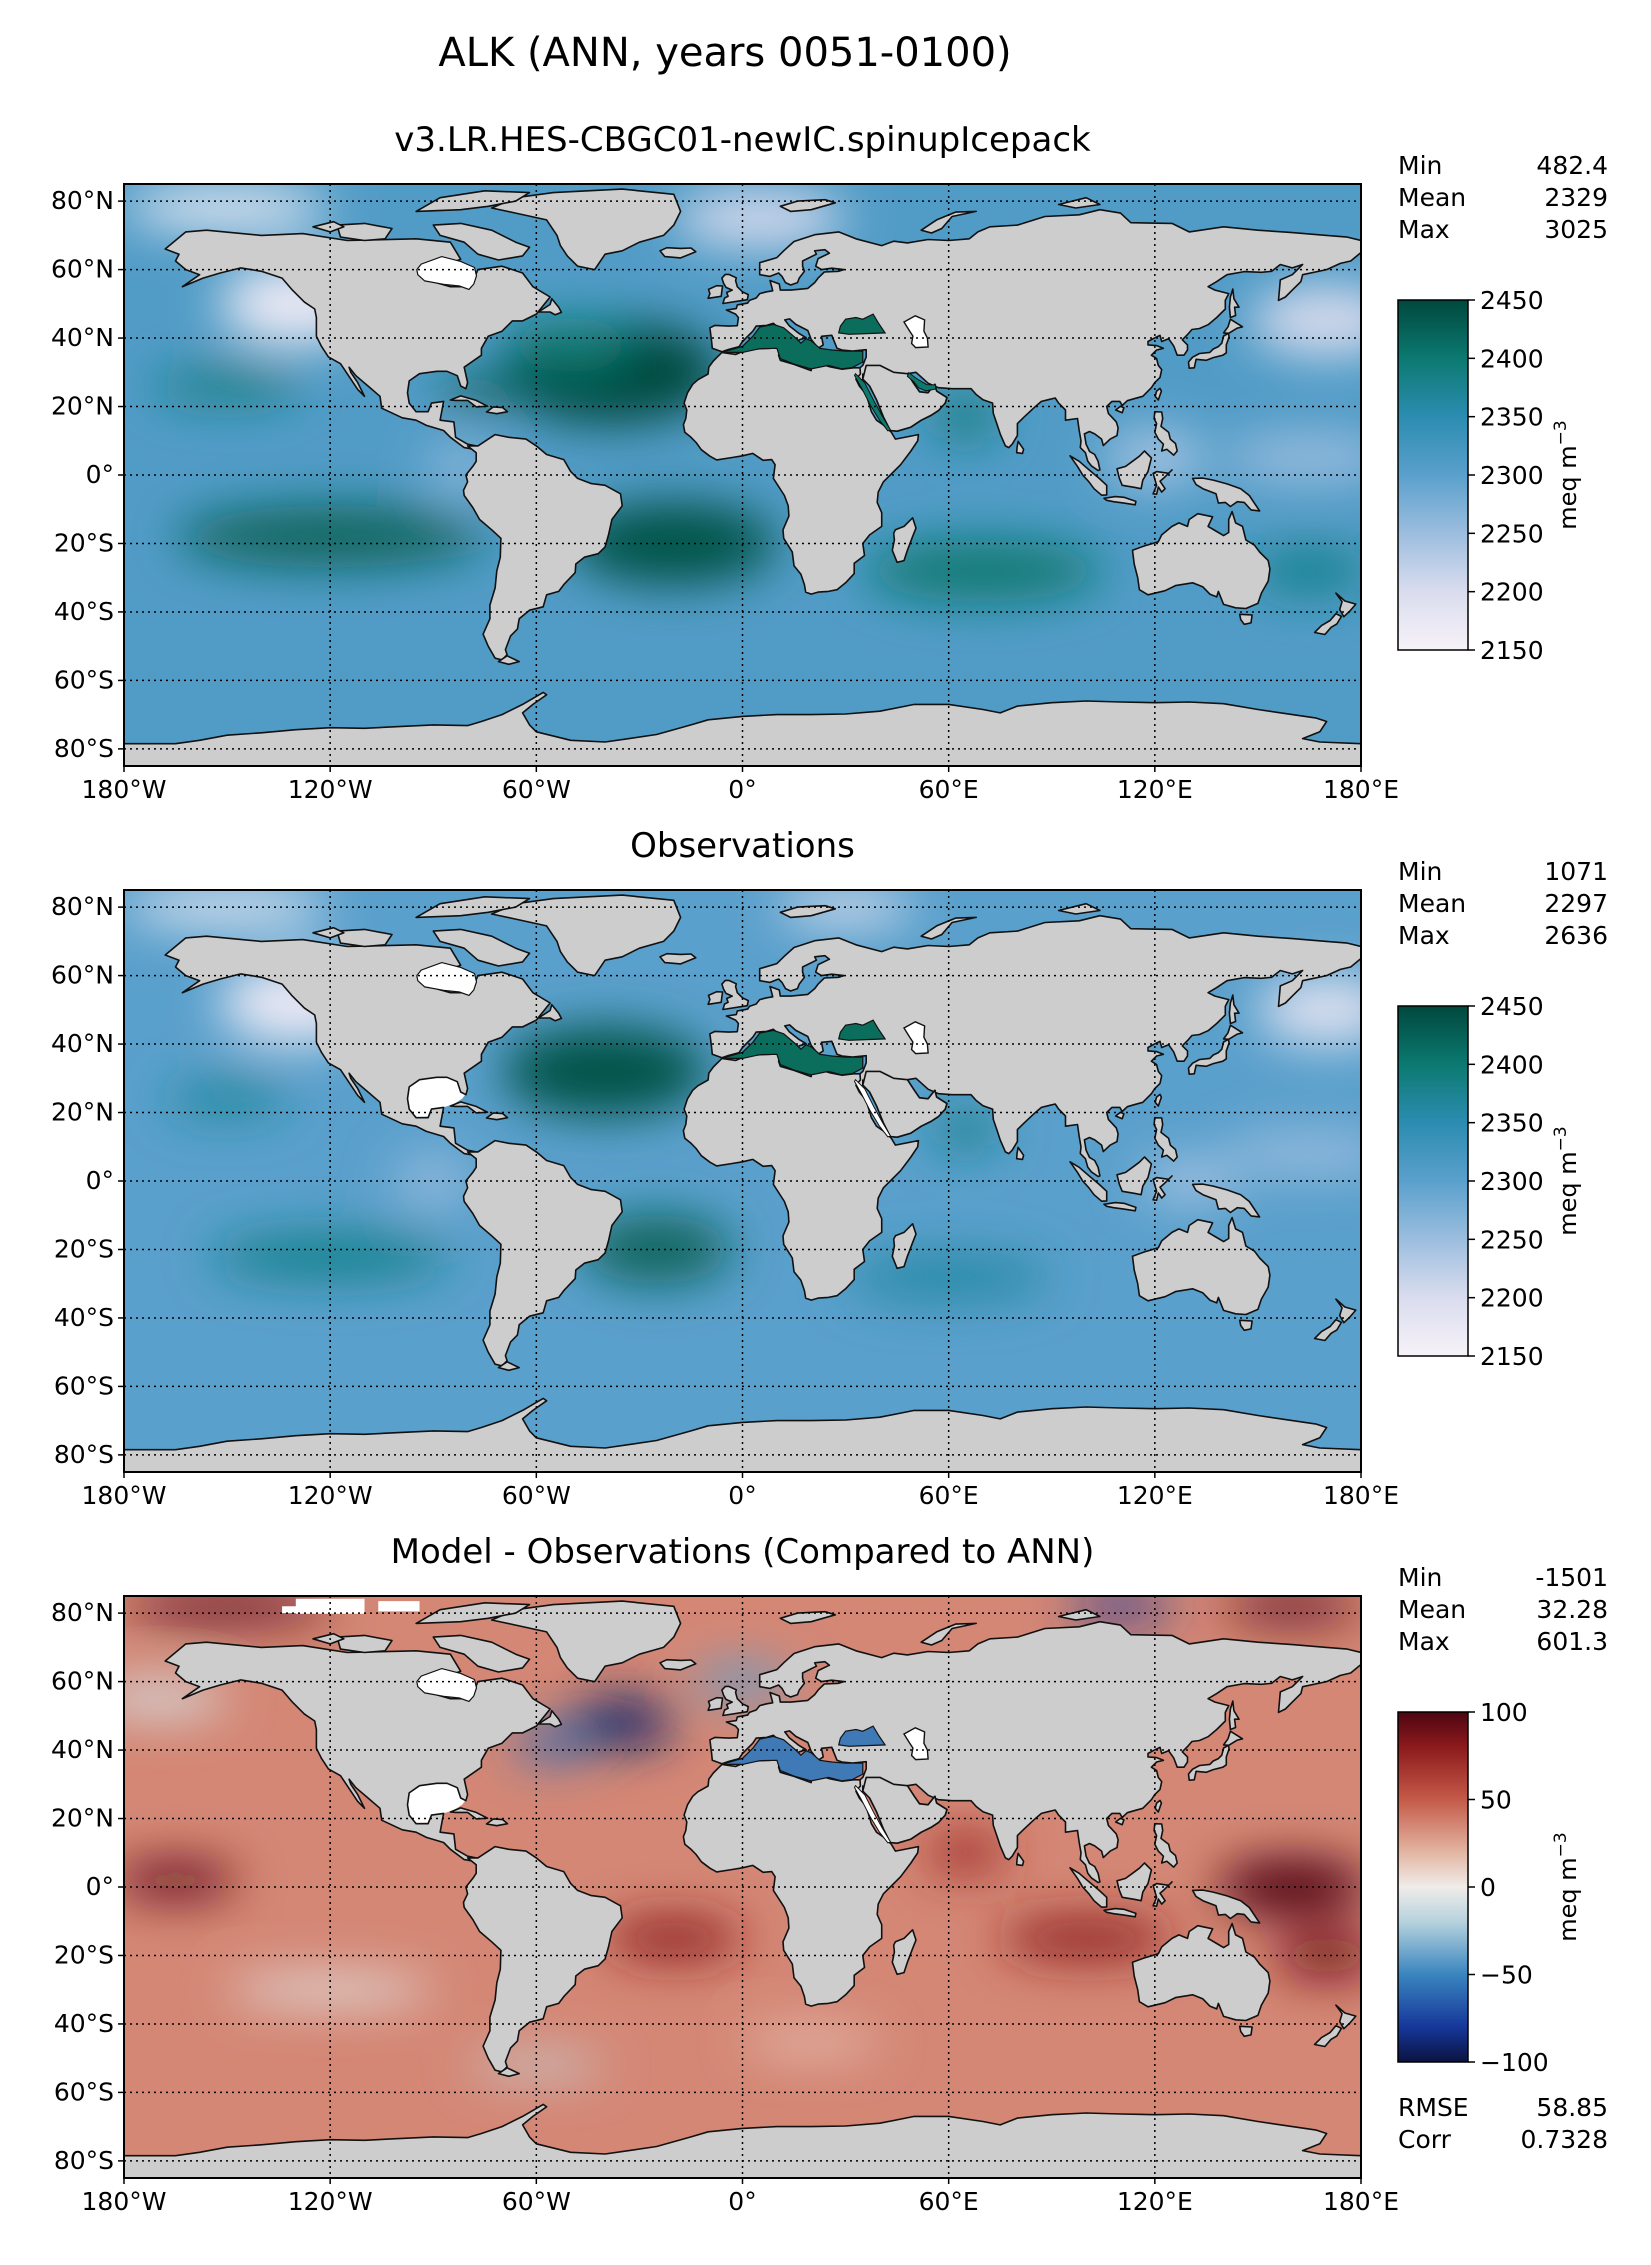 The width and height of the screenshot is (1651, 2265). Describe the element at coordinates (82, 1681) in the screenshot. I see `lat-tick-label: 60°N` at that location.